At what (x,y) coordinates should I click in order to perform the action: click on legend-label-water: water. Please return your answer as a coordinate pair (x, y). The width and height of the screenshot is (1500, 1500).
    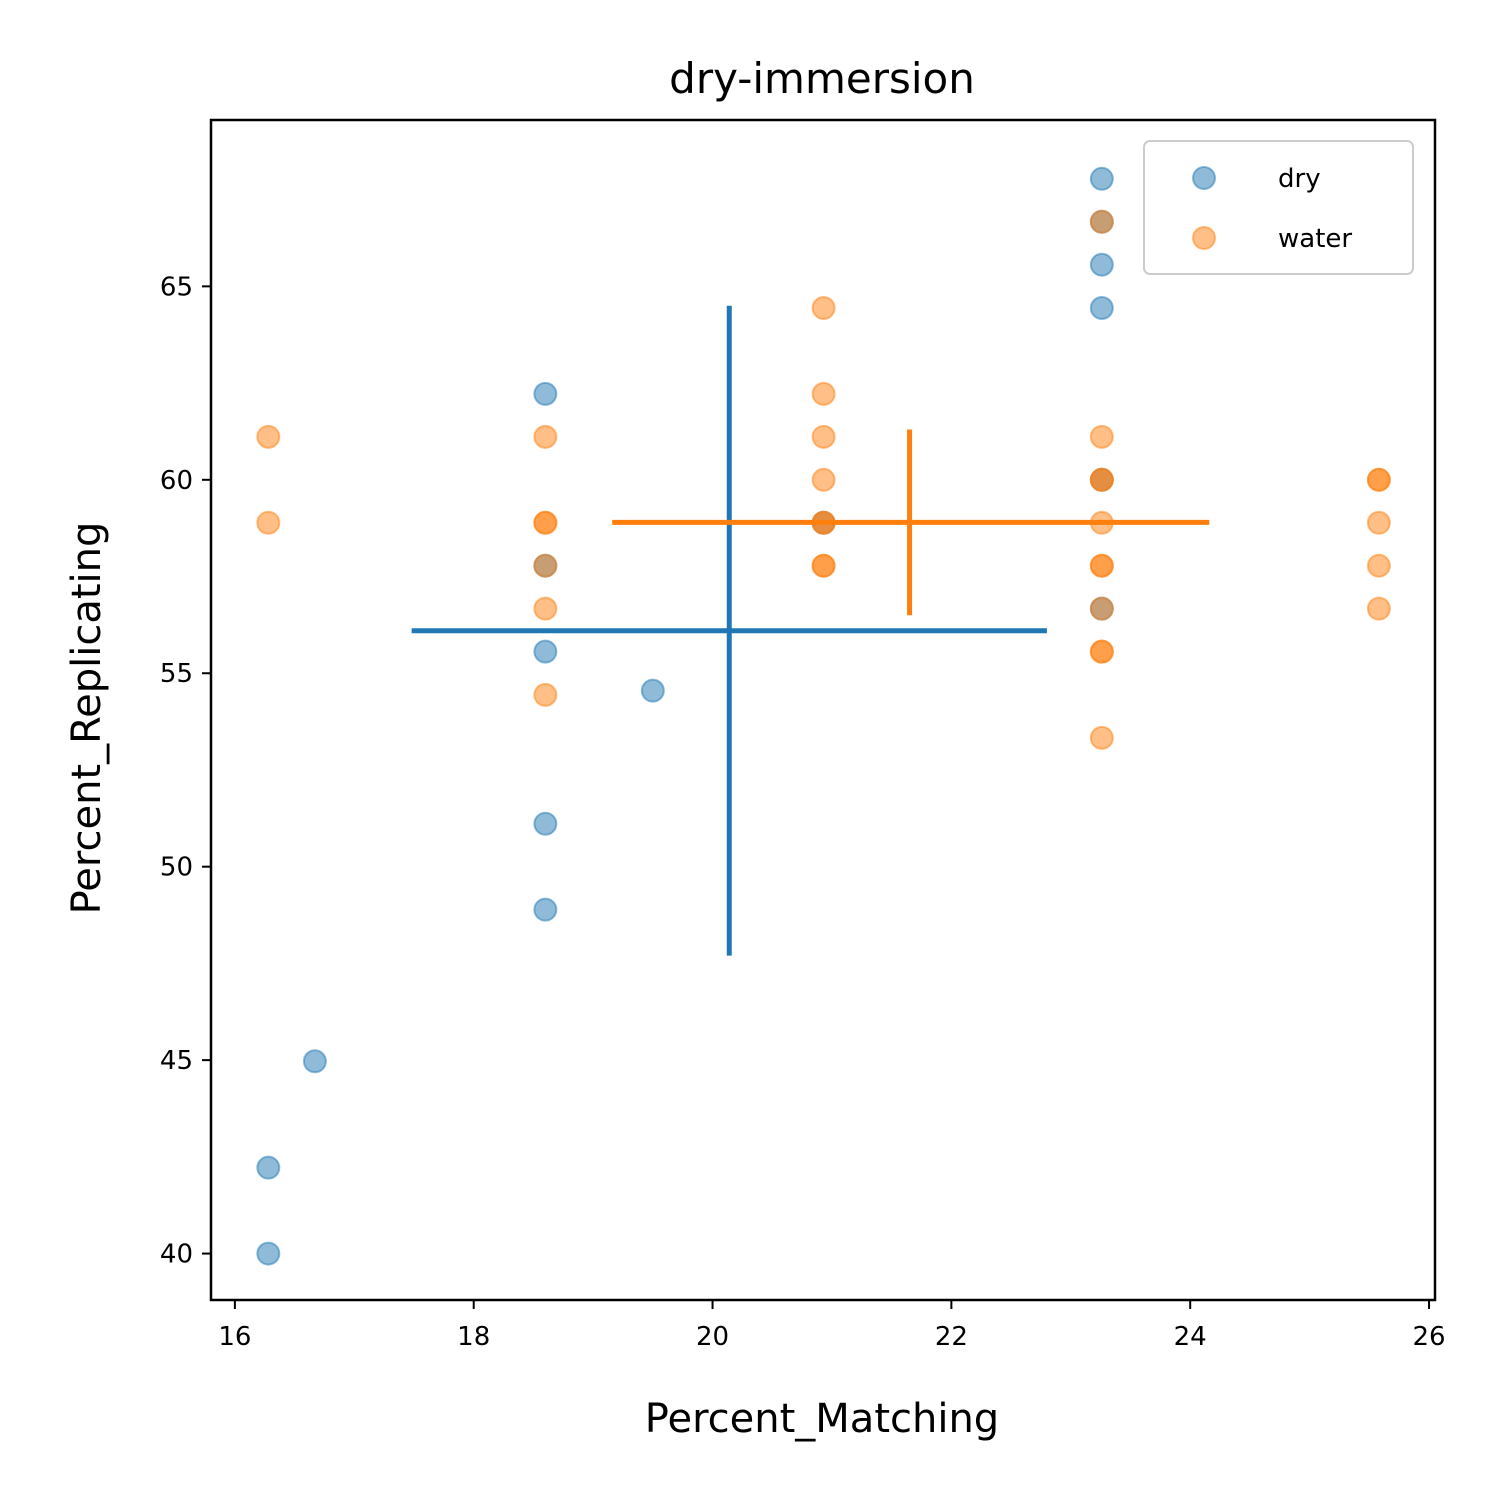
    Looking at the image, I should click on (1315, 239).